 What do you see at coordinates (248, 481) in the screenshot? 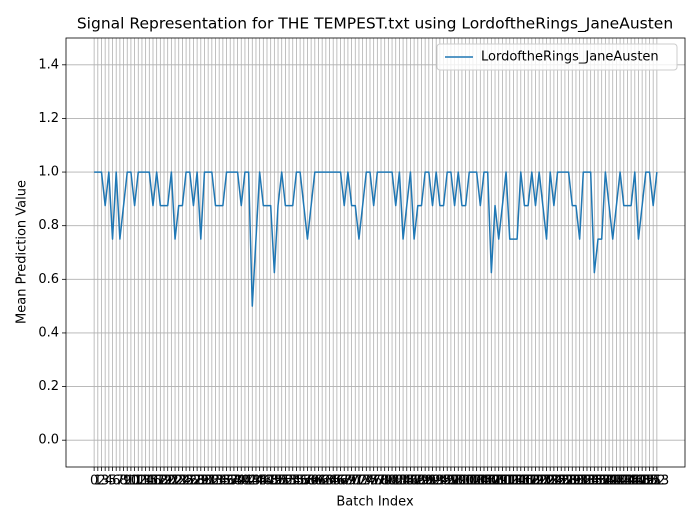
I see `x-tick-label: 42` at bounding box center [248, 481].